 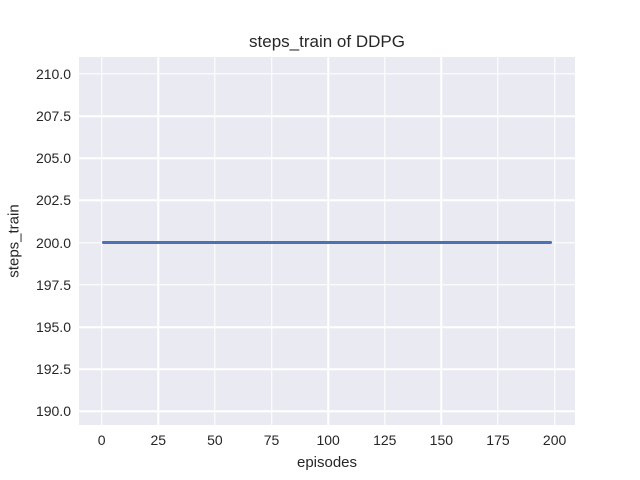 I want to click on x-tick-label: 125, so click(x=385, y=440).